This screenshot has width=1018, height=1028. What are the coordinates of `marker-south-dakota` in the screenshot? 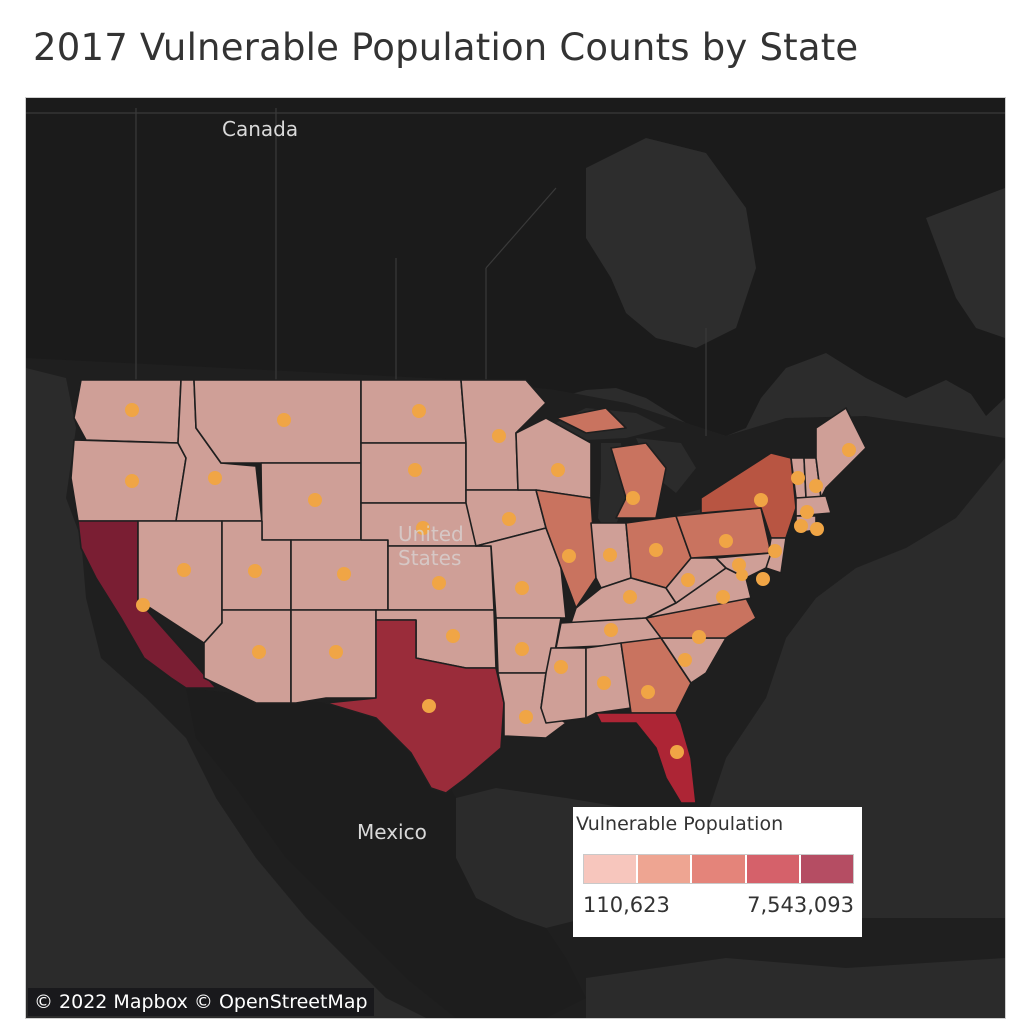 It's located at (415, 470).